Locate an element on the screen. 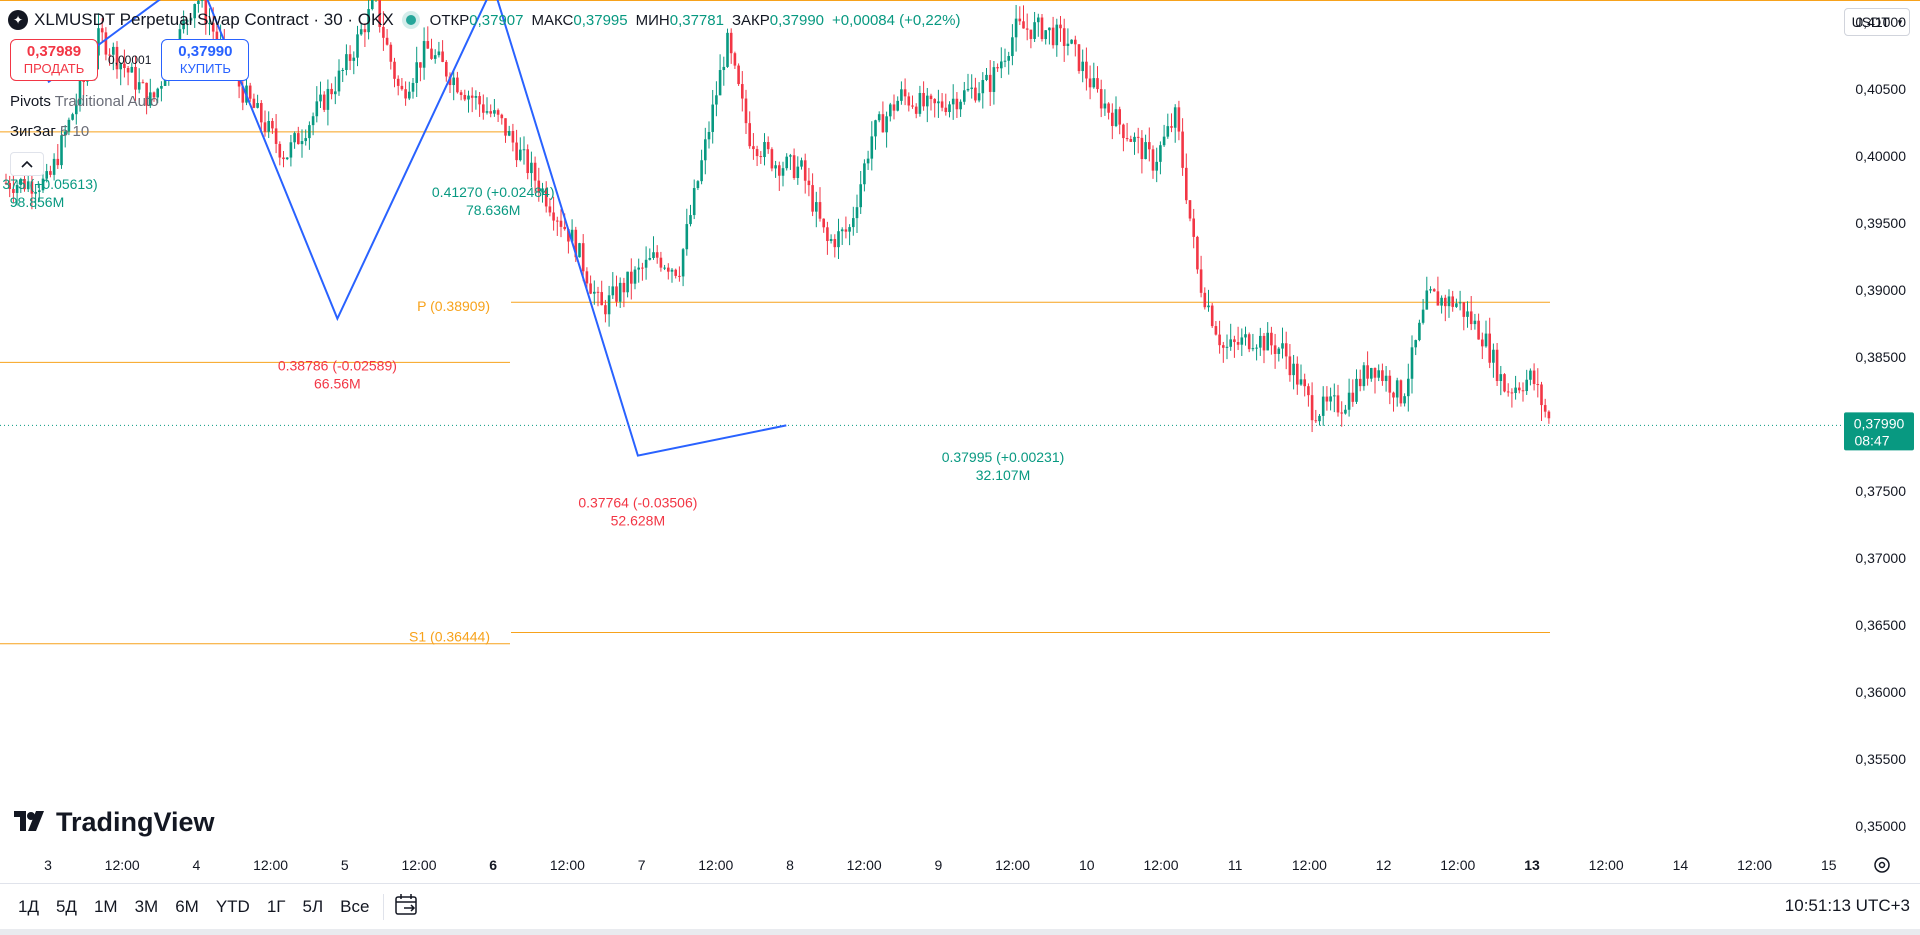 The image size is (1920, 935). currency-select: USDT ▾ is located at coordinates (1877, 22).